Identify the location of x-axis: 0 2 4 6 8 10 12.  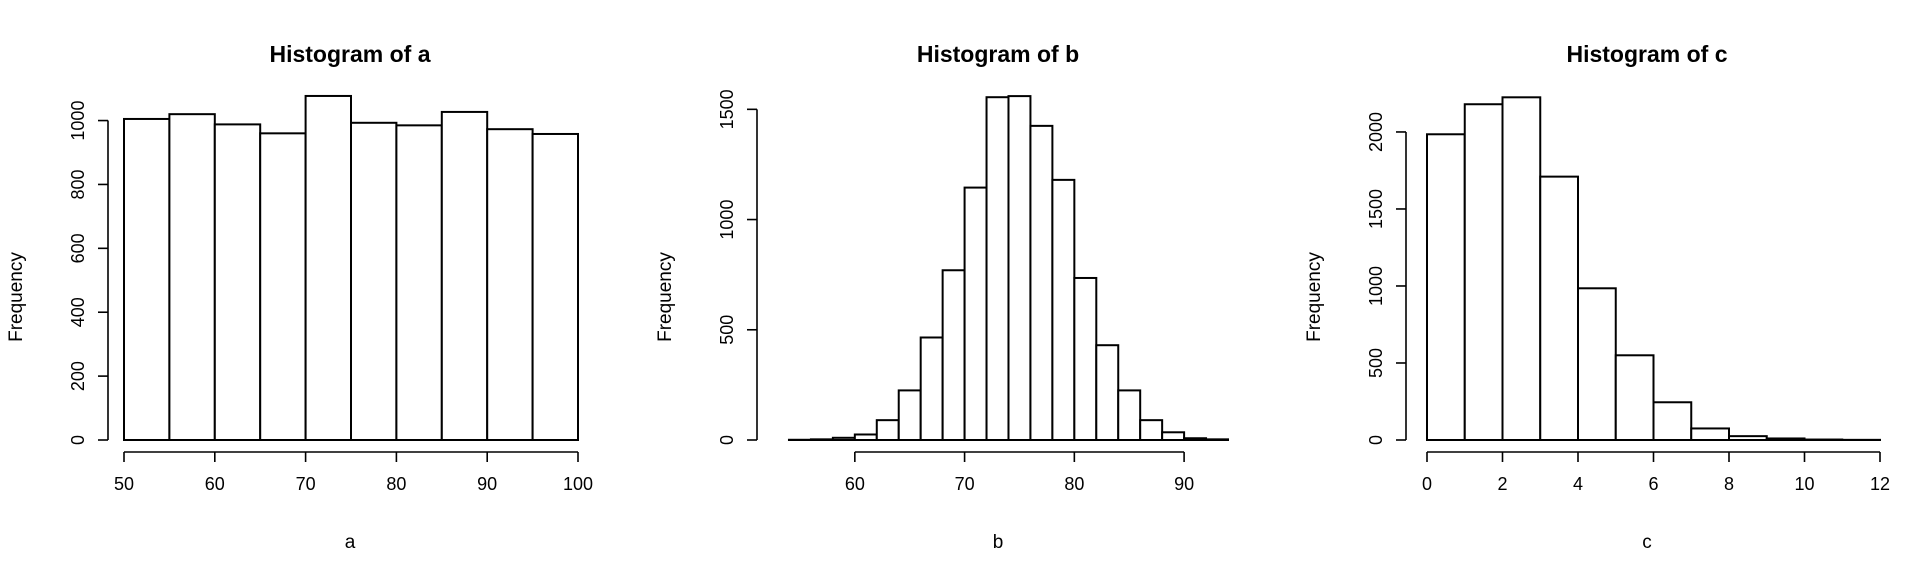
(1656, 472).